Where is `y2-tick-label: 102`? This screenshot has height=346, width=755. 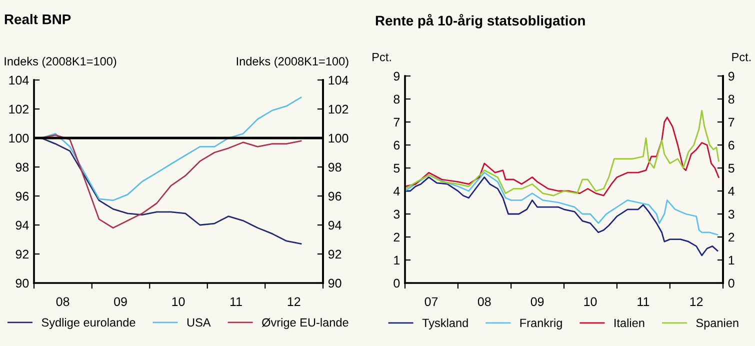
y2-tick-label: 102 is located at coordinates (338, 109).